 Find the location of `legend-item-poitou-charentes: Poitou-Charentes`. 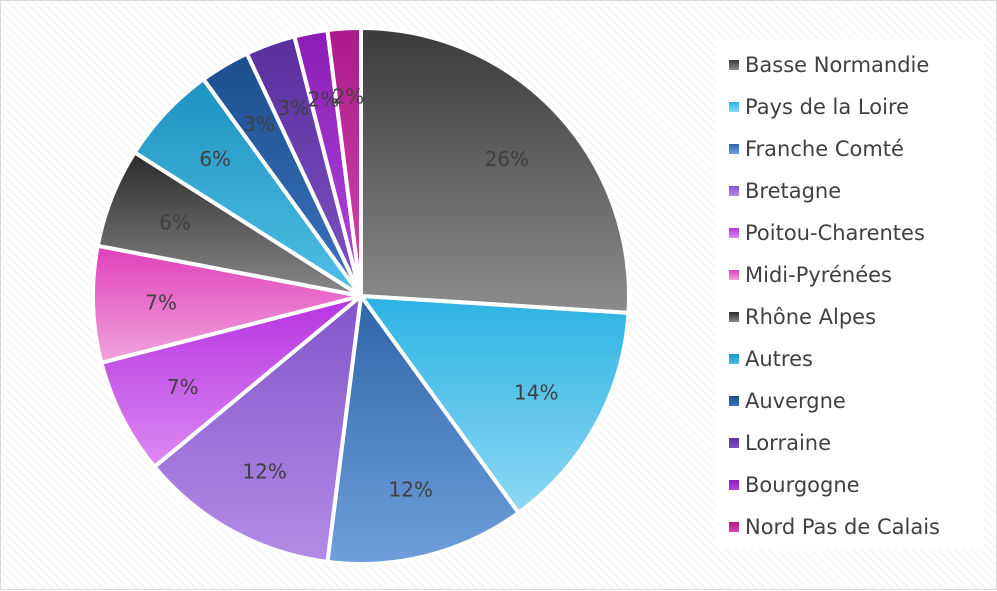

legend-item-poitou-charentes: Poitou-Charentes is located at coordinates (820, 233).